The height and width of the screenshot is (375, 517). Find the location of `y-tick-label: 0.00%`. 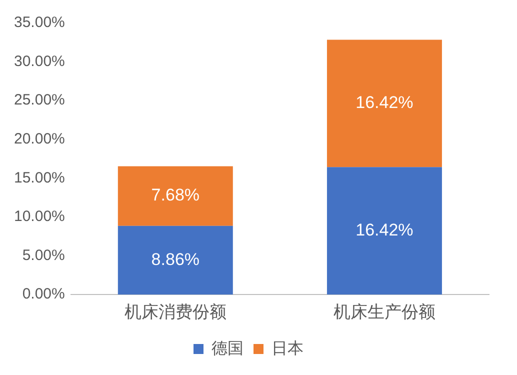

y-tick-label: 0.00% is located at coordinates (43, 294).